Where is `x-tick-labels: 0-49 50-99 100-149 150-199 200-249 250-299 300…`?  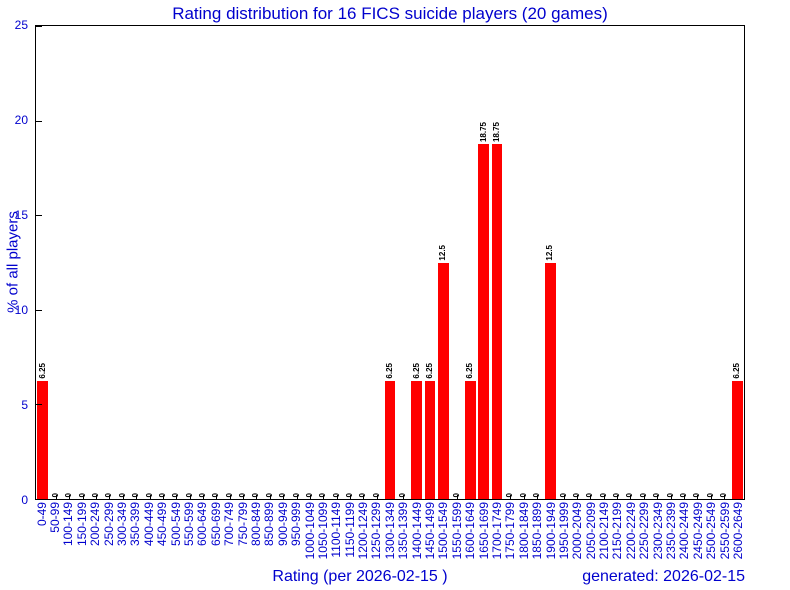
x-tick-labels: 0-49 50-99 100-149 150-199 200-249 250-299 300… is located at coordinates (390, 537).